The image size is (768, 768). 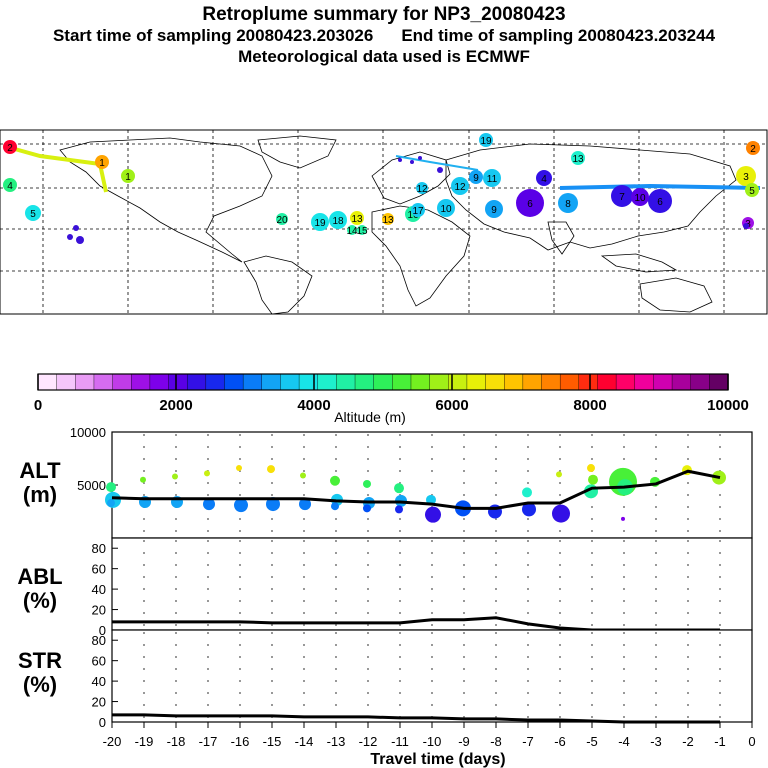 What do you see at coordinates (460, 187) in the screenshot?
I see `cluster-label: 12` at bounding box center [460, 187].